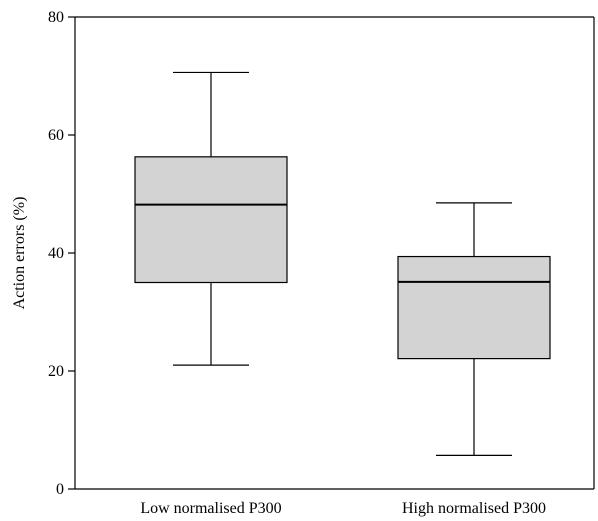 The height and width of the screenshot is (521, 598). Describe the element at coordinates (56, 135) in the screenshot. I see `y-tick-label: 60` at that location.